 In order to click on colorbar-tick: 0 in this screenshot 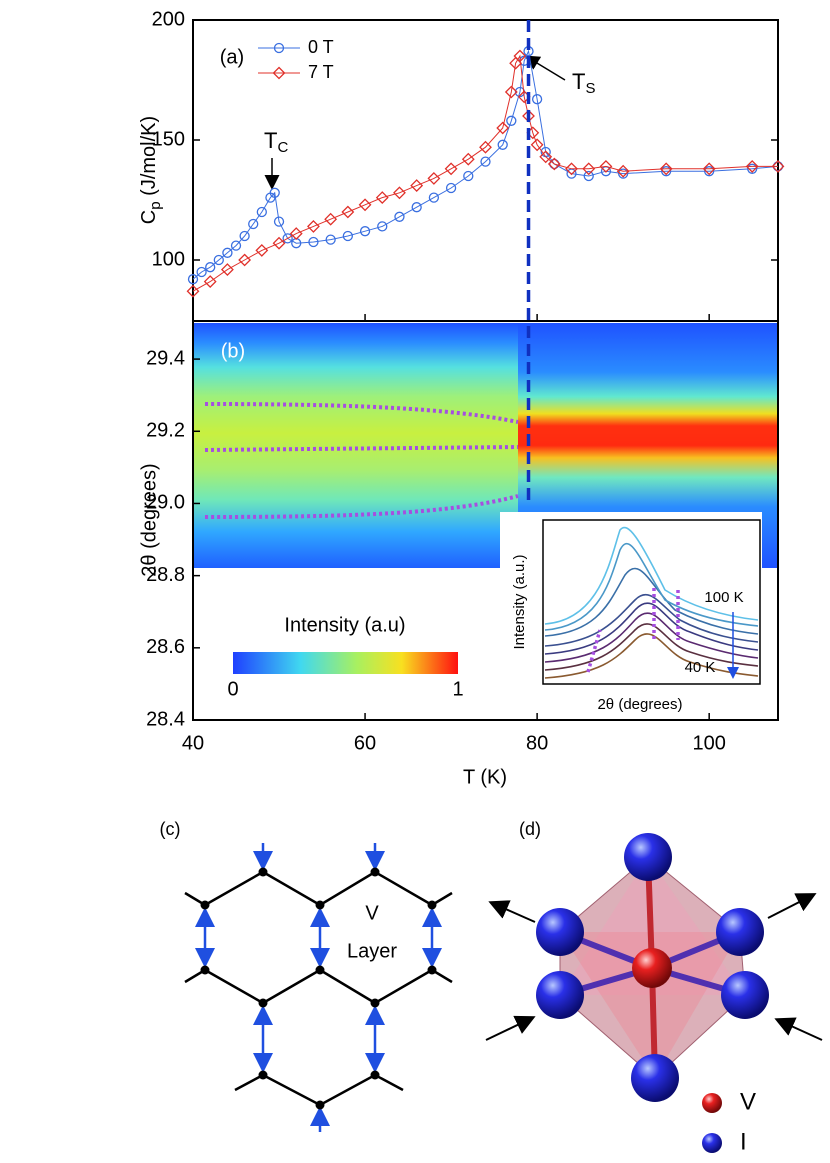, I will do `click(232, 689)`.